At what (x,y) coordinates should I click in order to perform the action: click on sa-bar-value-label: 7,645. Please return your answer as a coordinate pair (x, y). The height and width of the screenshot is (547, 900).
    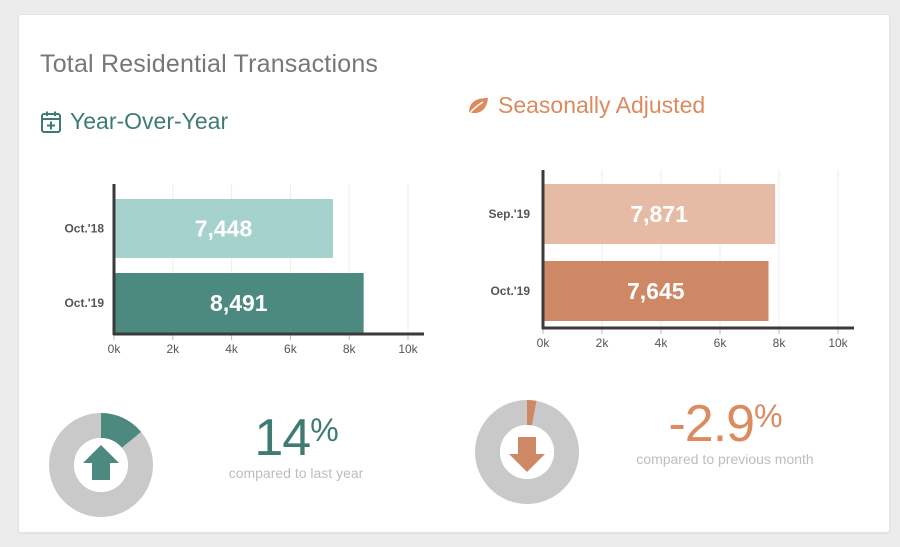
    Looking at the image, I should click on (656, 291).